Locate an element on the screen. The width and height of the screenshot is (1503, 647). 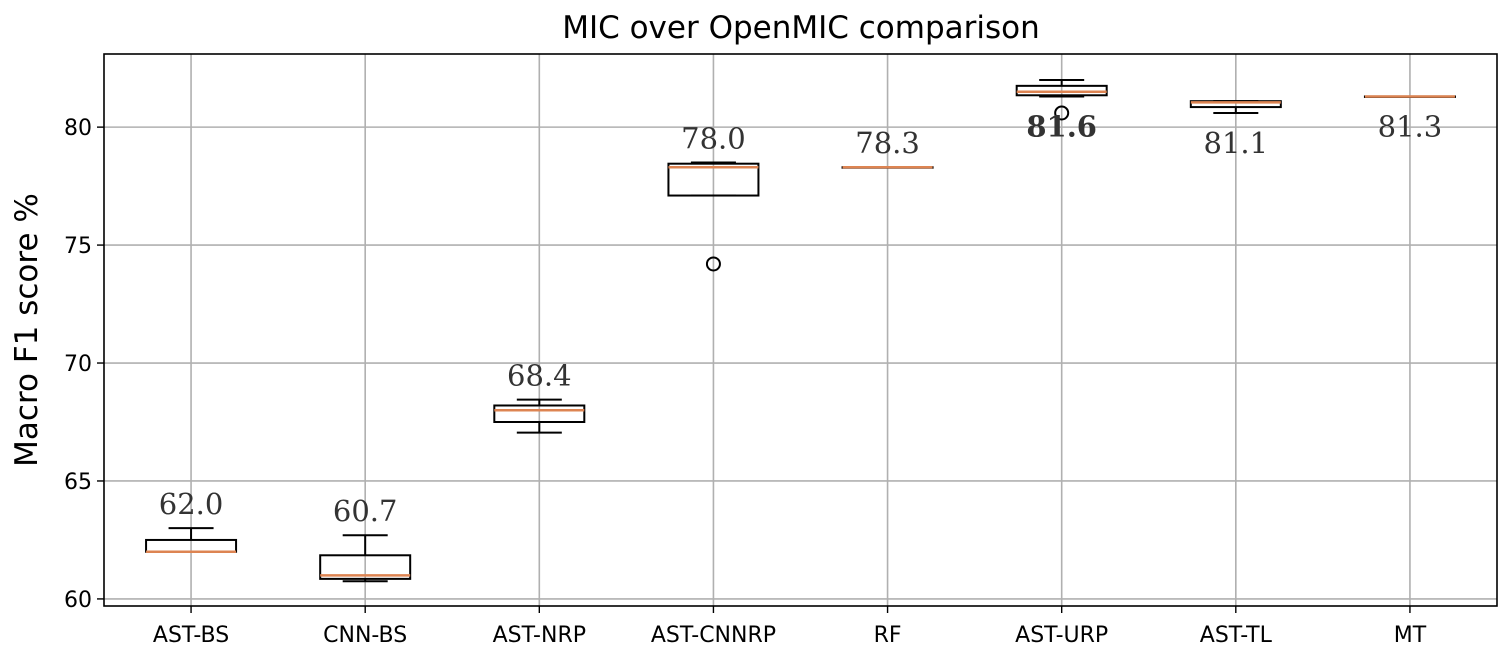
box-rf is located at coordinates (887, 167).